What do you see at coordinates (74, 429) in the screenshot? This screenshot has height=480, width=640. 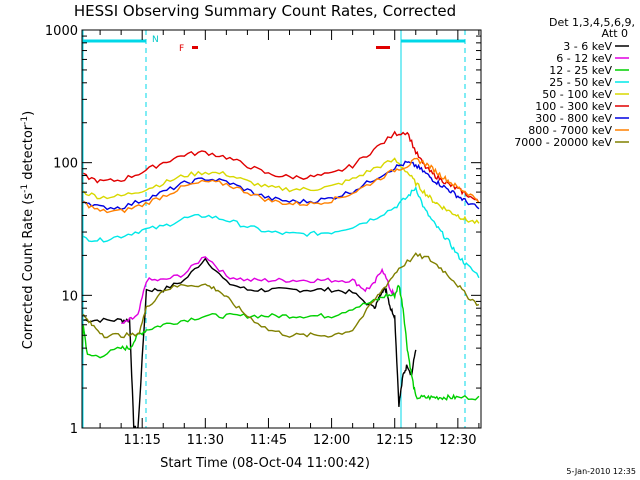 I see `y-tick-label: 1` at bounding box center [74, 429].